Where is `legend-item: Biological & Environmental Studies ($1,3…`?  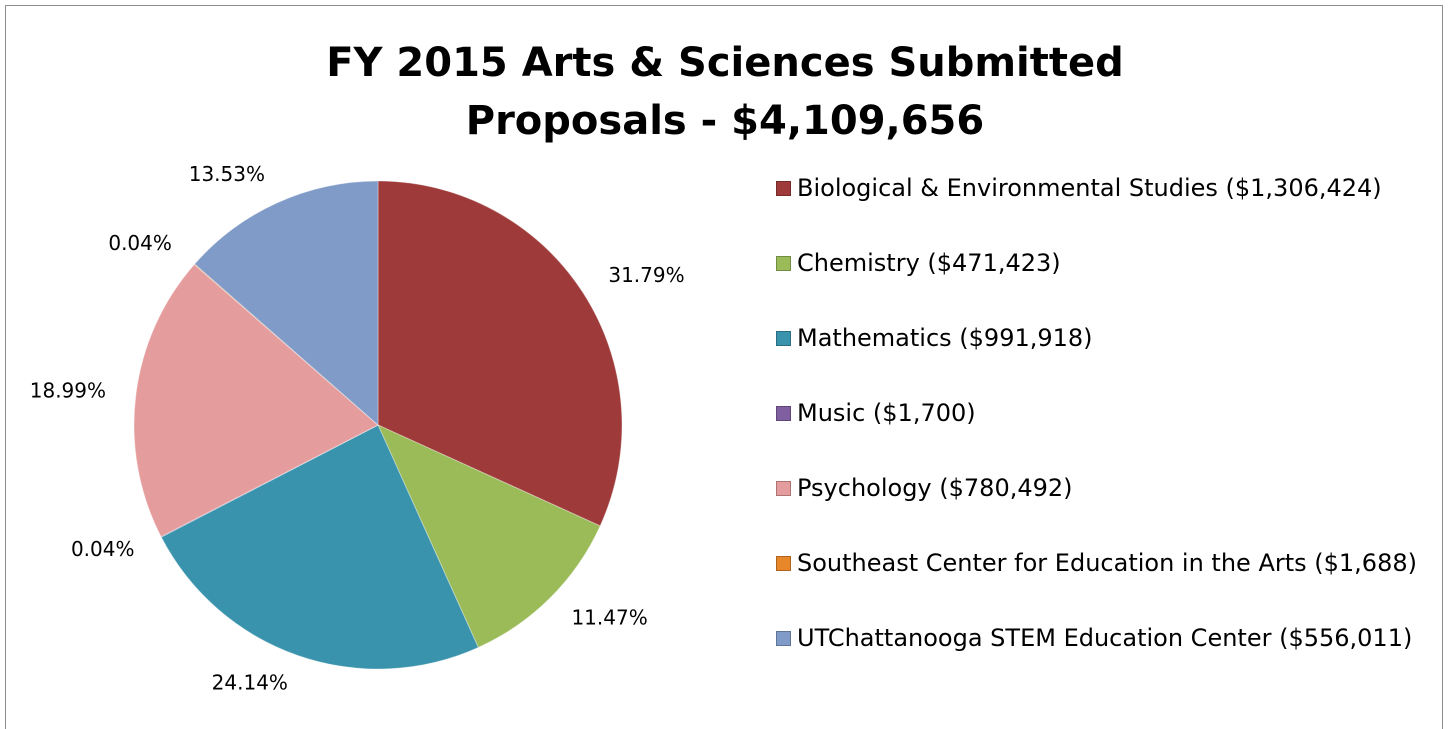
legend-item: Biological & Environmental Studies ($1,3… is located at coordinates (1101, 188).